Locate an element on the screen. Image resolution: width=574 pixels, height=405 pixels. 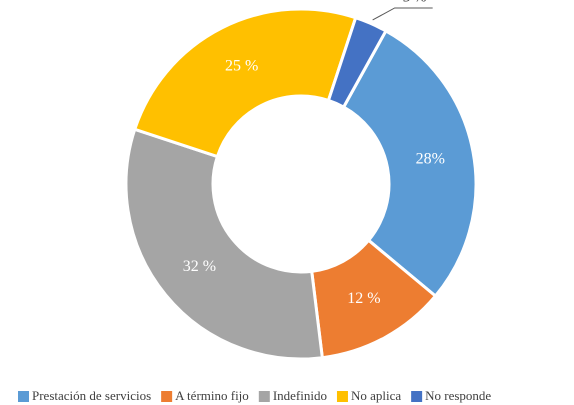
legend-label: A término fijo is located at coordinates (212, 395).